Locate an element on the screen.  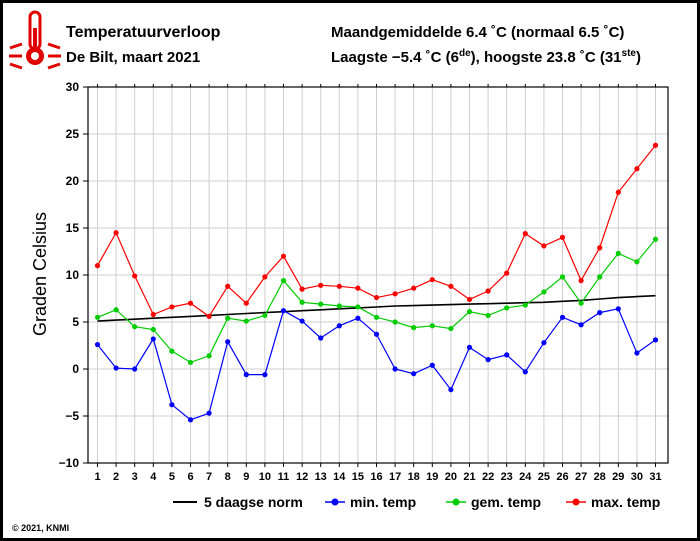
y-tick-label: −5 is located at coordinates (72, 416).